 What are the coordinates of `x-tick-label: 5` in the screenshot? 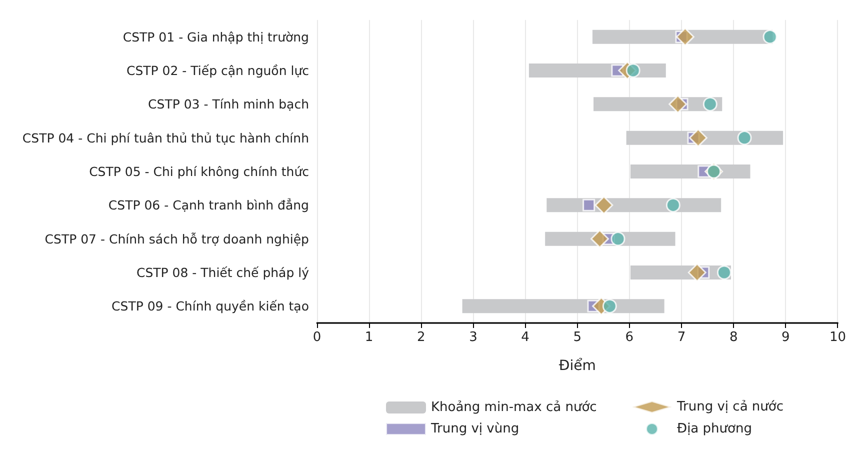 It's located at (577, 337).